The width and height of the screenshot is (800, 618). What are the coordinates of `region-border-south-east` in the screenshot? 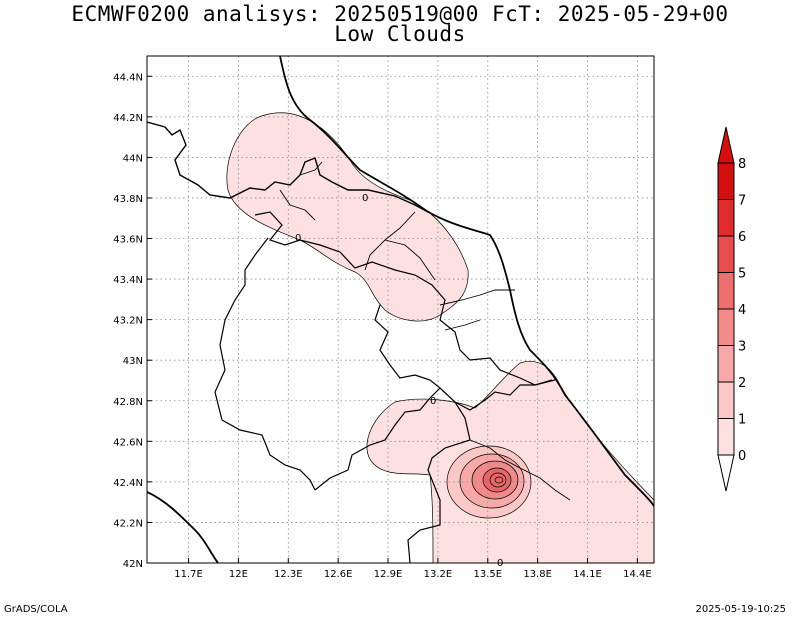 It's located at (520, 470).